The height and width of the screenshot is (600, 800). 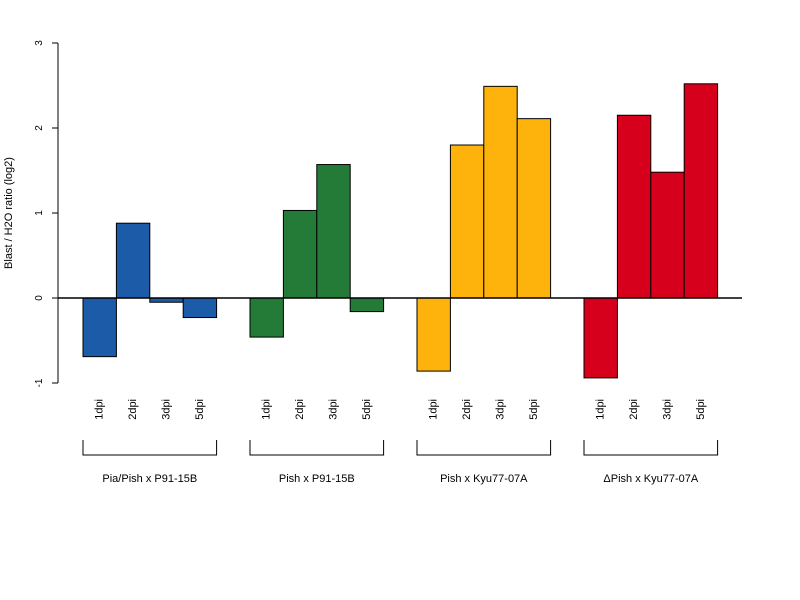 I want to click on y-tick-label: 0, so click(x=39, y=298).